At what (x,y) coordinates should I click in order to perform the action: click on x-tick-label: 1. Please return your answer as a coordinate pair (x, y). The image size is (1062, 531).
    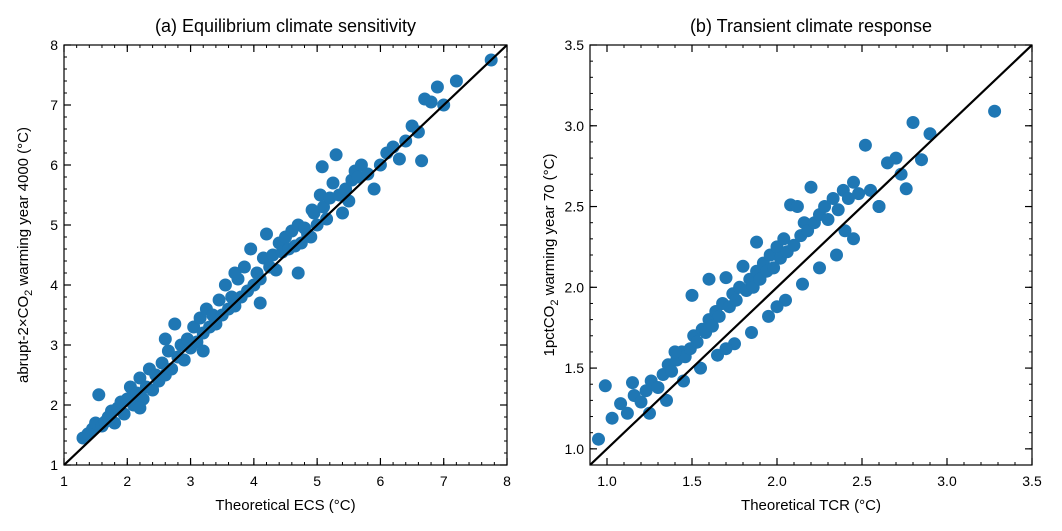
    Looking at the image, I should click on (64, 481).